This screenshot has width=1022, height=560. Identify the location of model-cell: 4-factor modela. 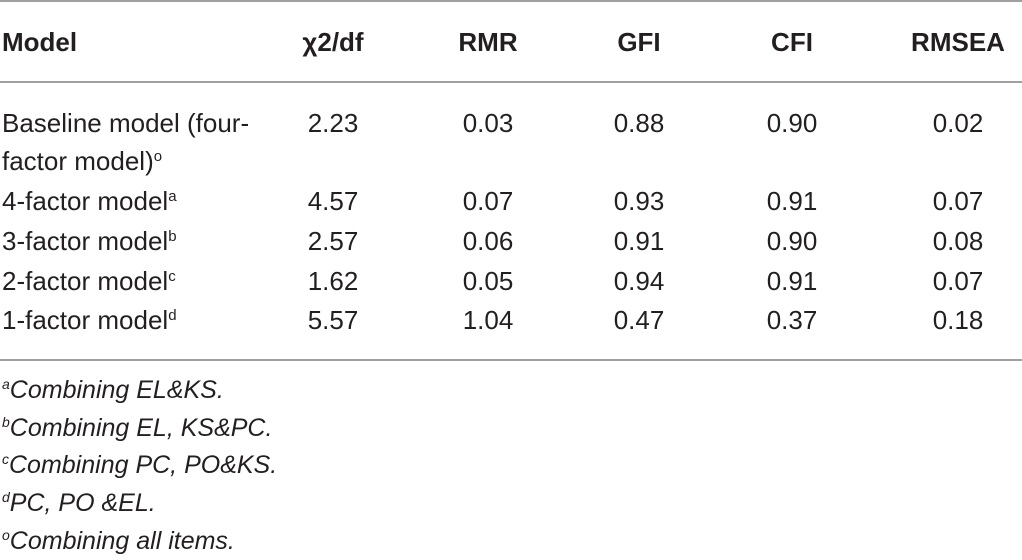
(133, 201).